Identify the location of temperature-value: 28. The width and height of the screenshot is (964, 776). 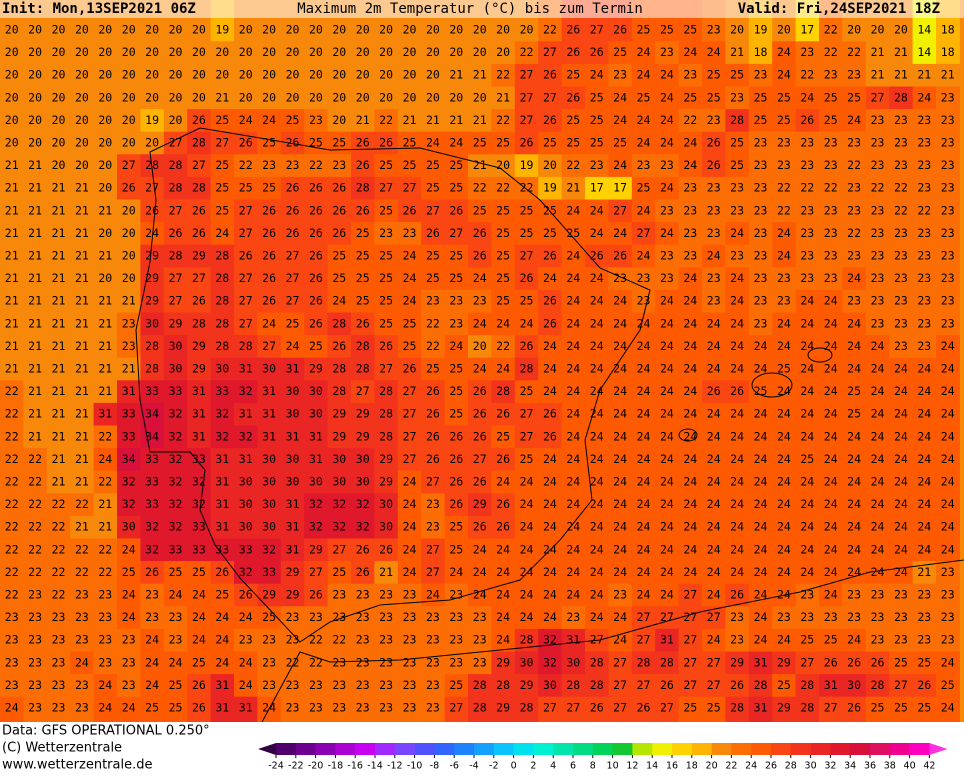
(339, 369).